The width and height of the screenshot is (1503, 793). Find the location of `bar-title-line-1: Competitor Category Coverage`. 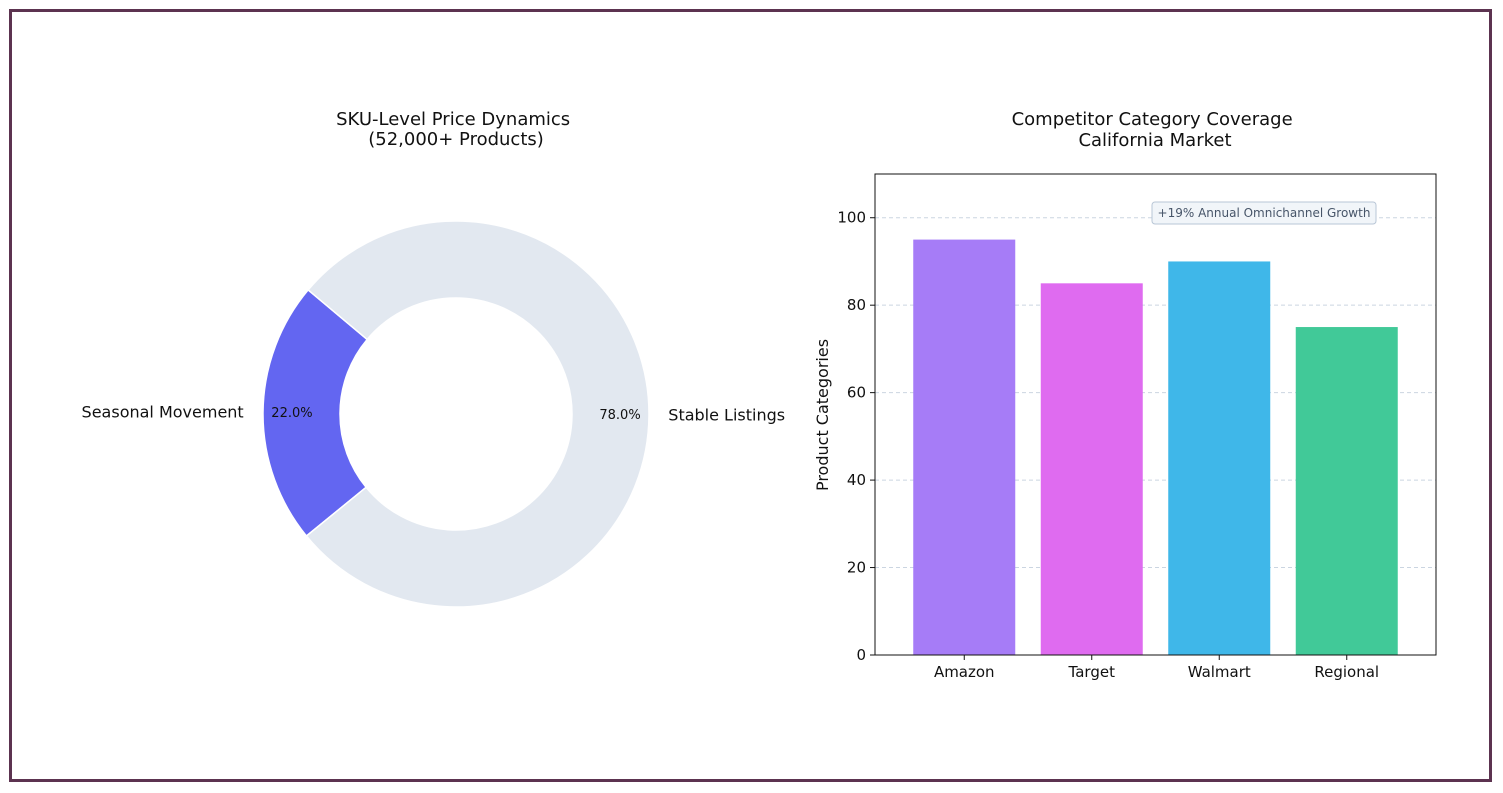

bar-title-line-1: Competitor Category Coverage is located at coordinates (1152, 119).